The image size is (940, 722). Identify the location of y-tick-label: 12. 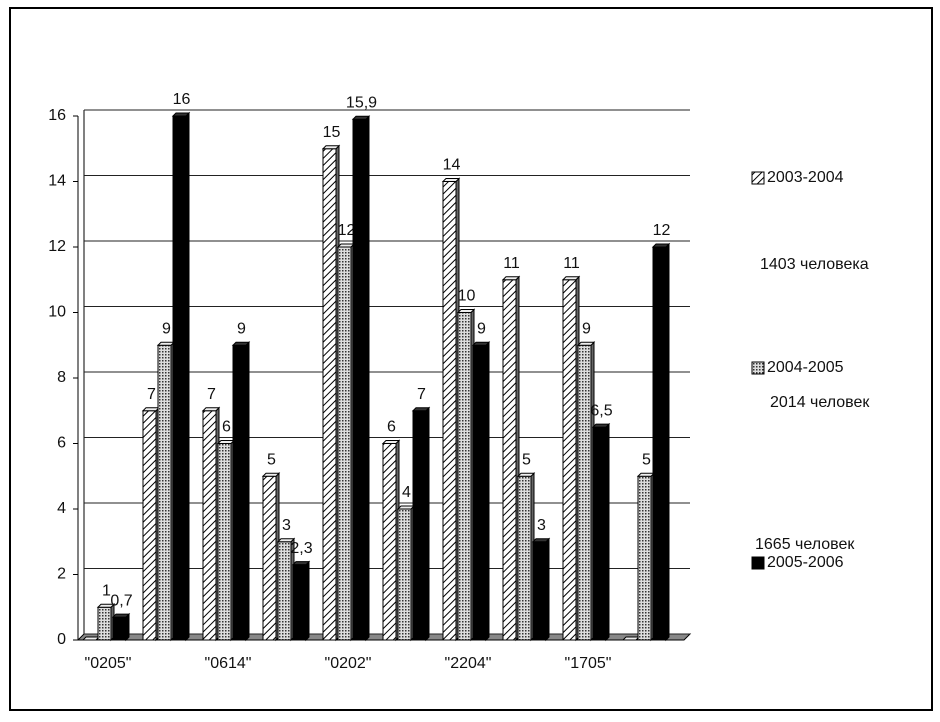
(57, 246).